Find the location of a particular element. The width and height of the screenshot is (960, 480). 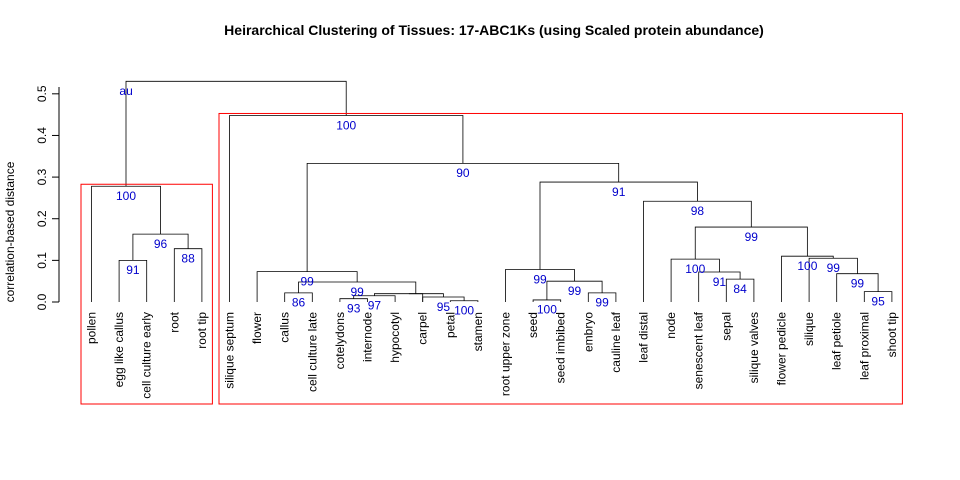

leaf-label: silique is located at coordinates (809, 329).